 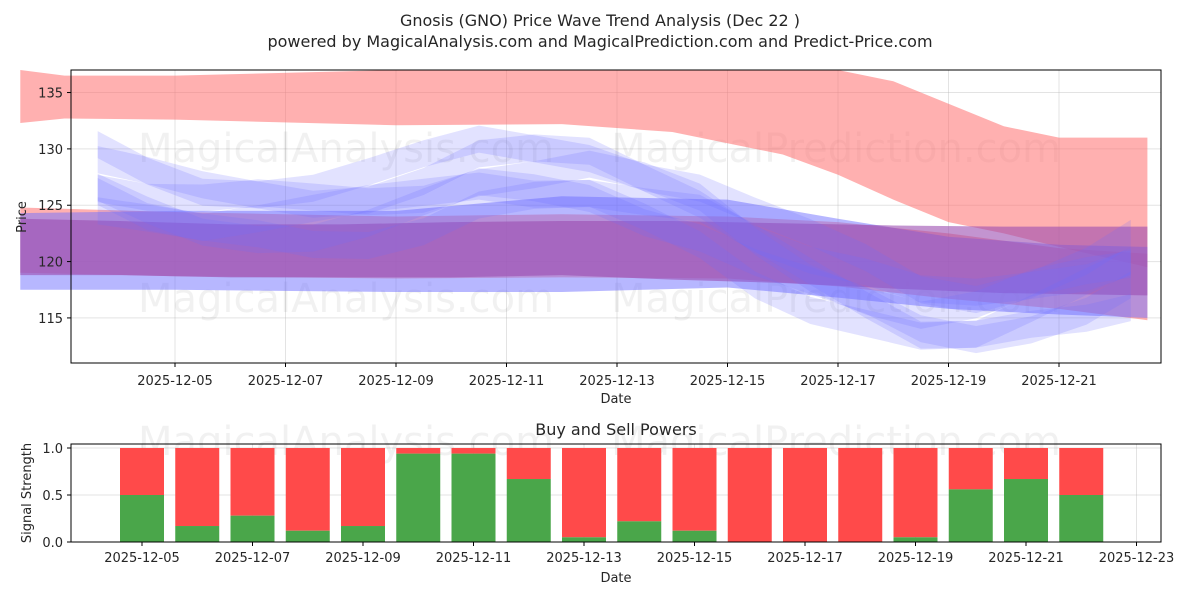 What do you see at coordinates (1026, 558) in the screenshot?
I see `signal-xtick-label: 2025-12-21` at bounding box center [1026, 558].